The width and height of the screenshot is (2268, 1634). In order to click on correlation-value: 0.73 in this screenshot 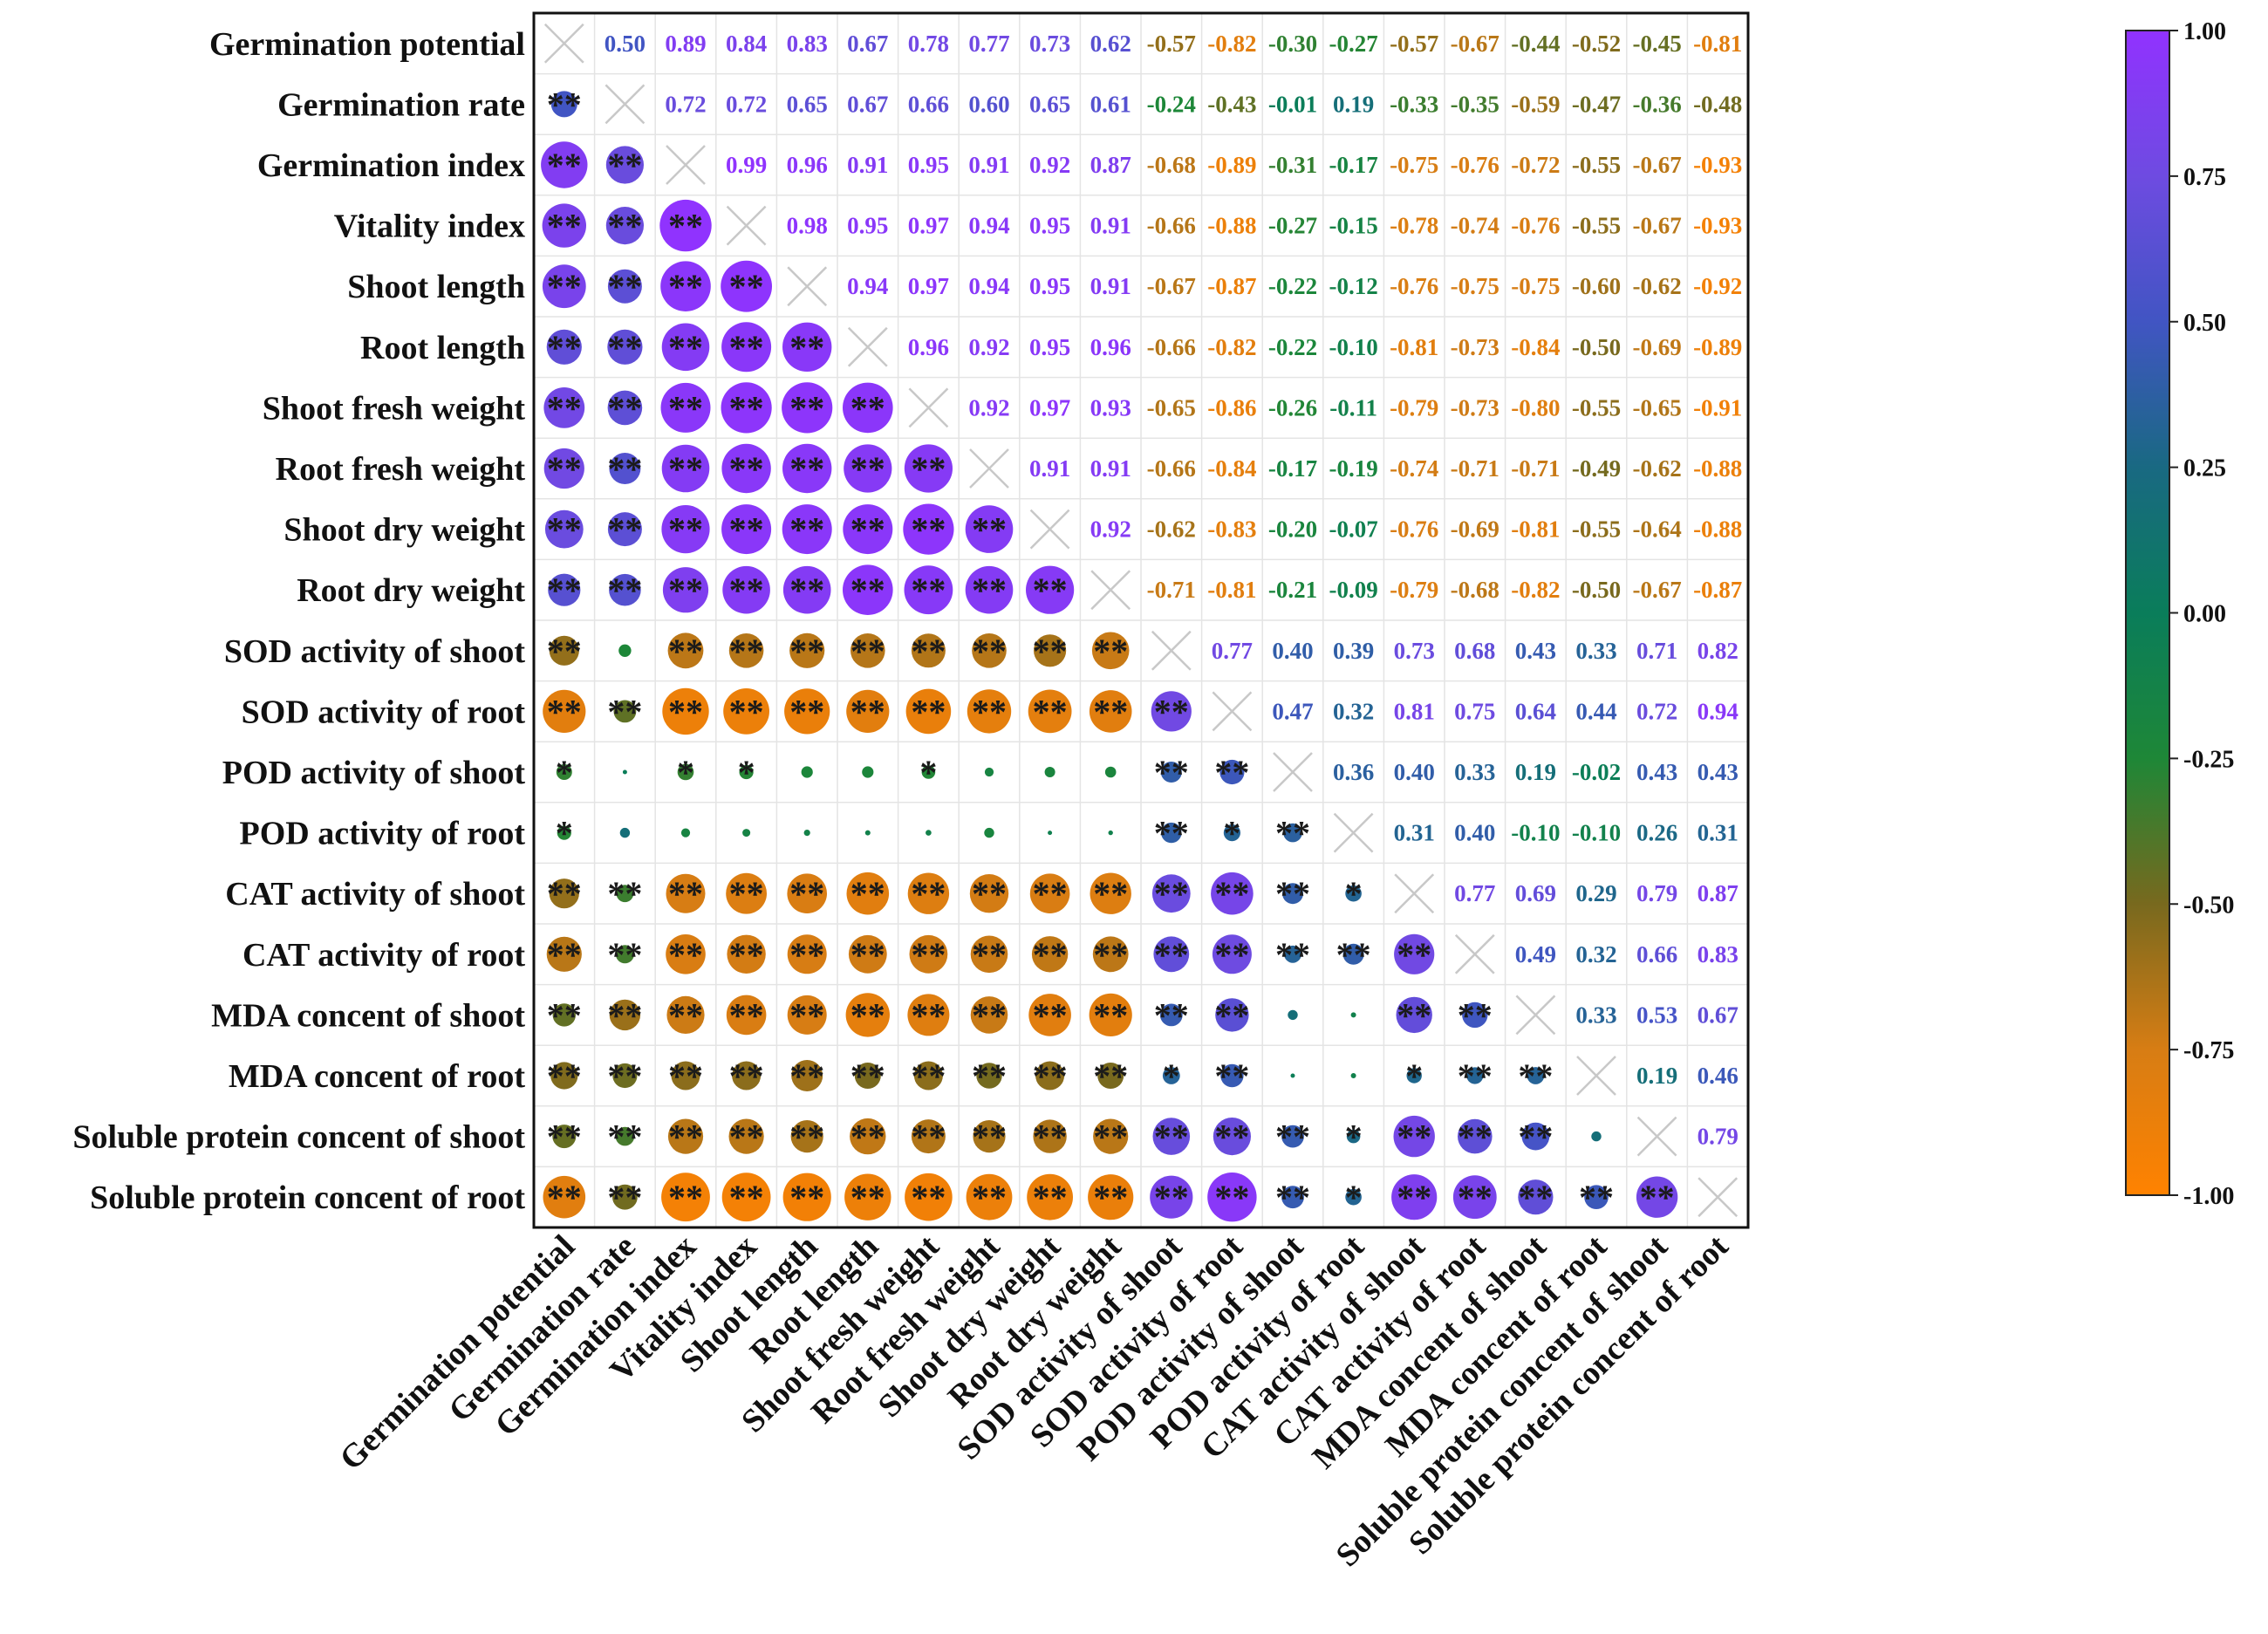, I will do `click(1414, 651)`.